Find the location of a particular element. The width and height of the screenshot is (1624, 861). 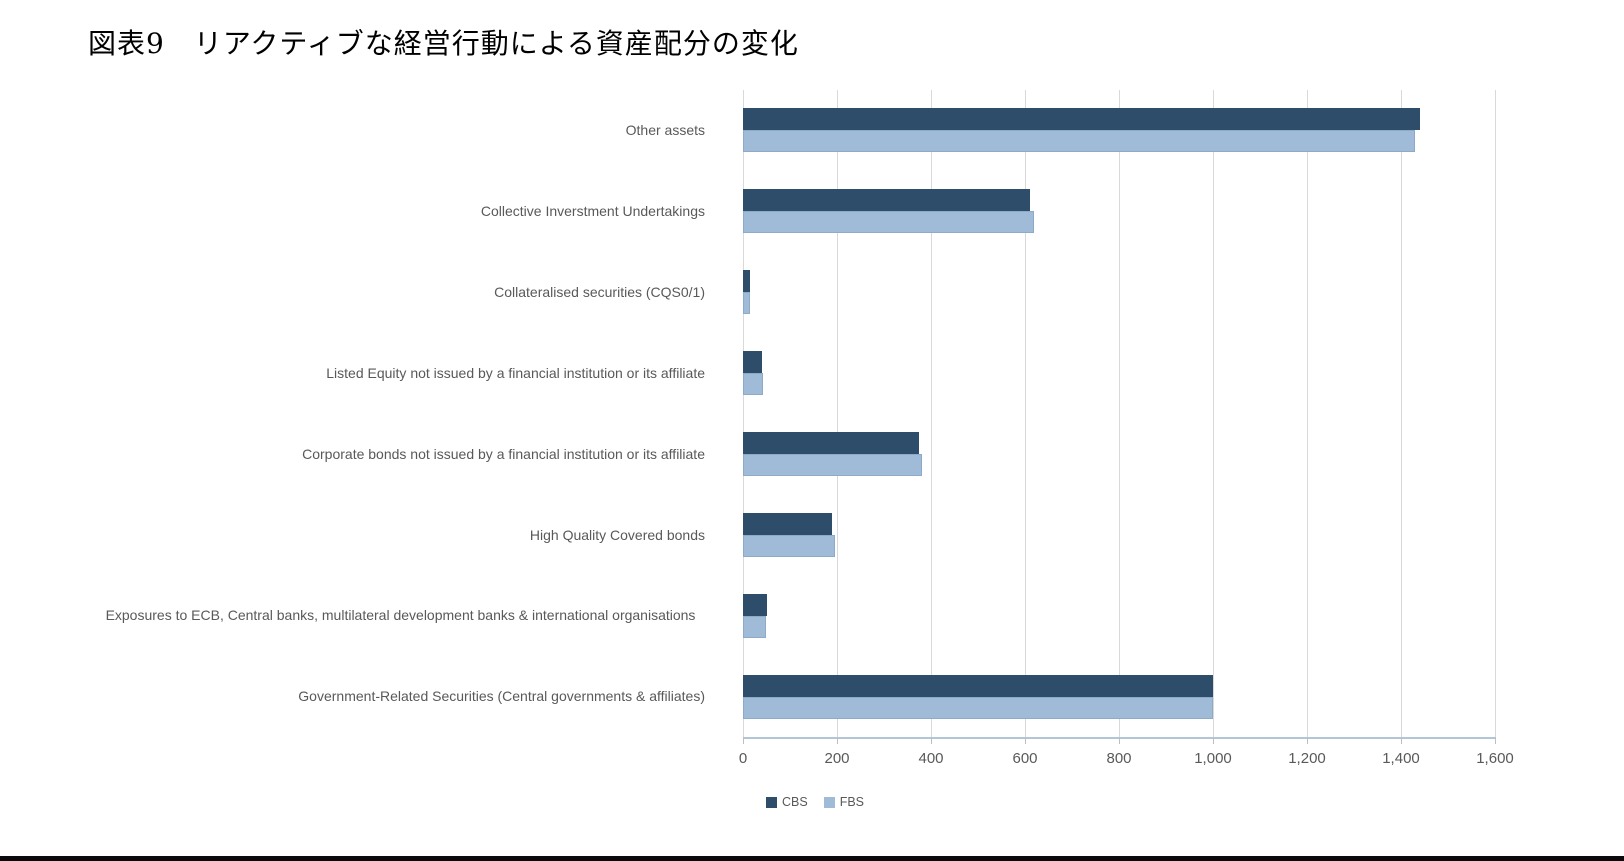

legend: CBS FBS is located at coordinates (815, 802).